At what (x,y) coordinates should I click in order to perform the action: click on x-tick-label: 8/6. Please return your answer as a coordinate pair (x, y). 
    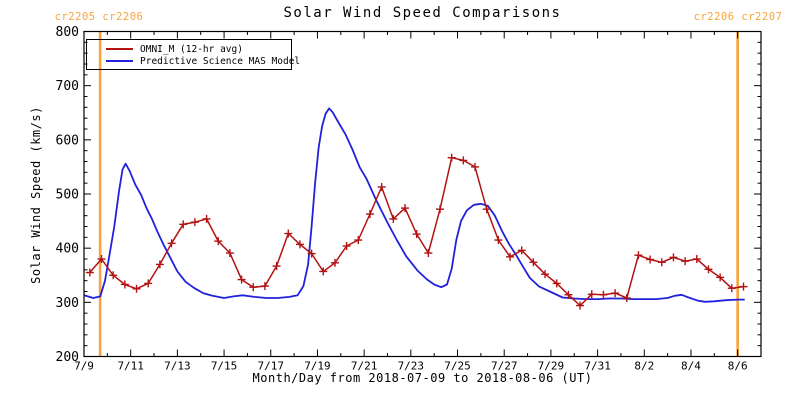
    Looking at the image, I should click on (738, 366).